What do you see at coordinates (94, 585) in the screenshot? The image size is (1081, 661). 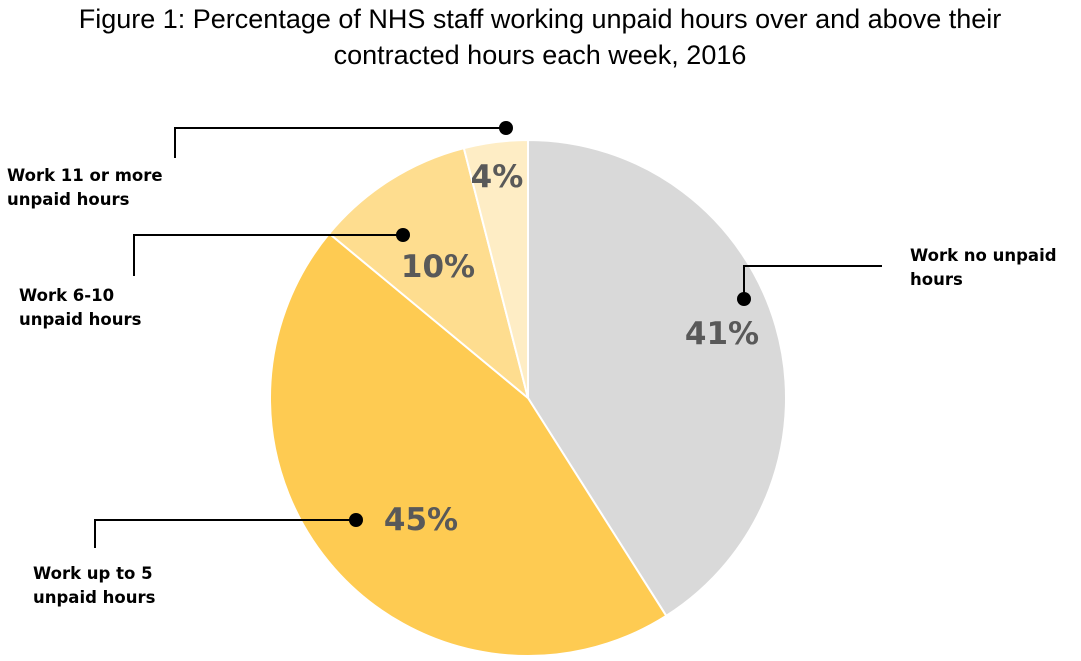 I see `category-label-work-up-to-5-unpaid-hours: Work up to 5 unpaid hours` at bounding box center [94, 585].